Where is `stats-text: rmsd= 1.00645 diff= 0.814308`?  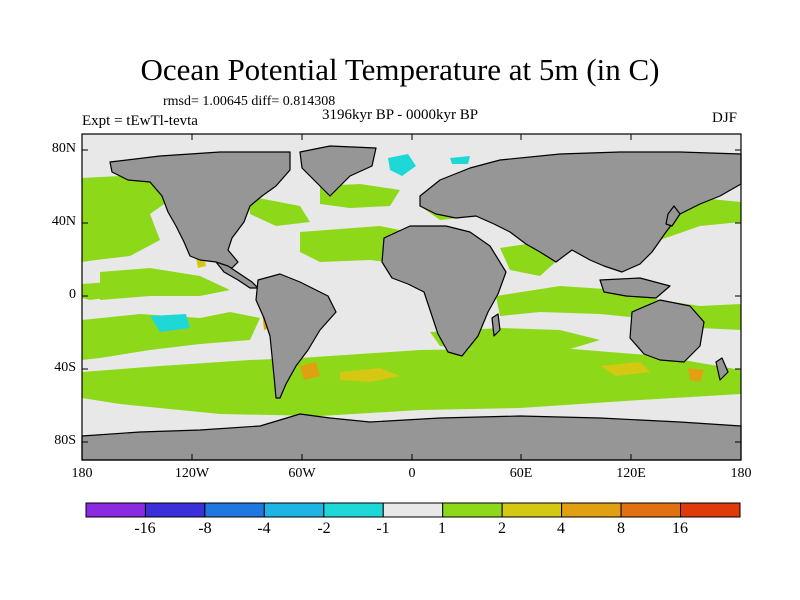
stats-text: rmsd= 1.00645 diff= 0.814308 is located at coordinates (249, 101).